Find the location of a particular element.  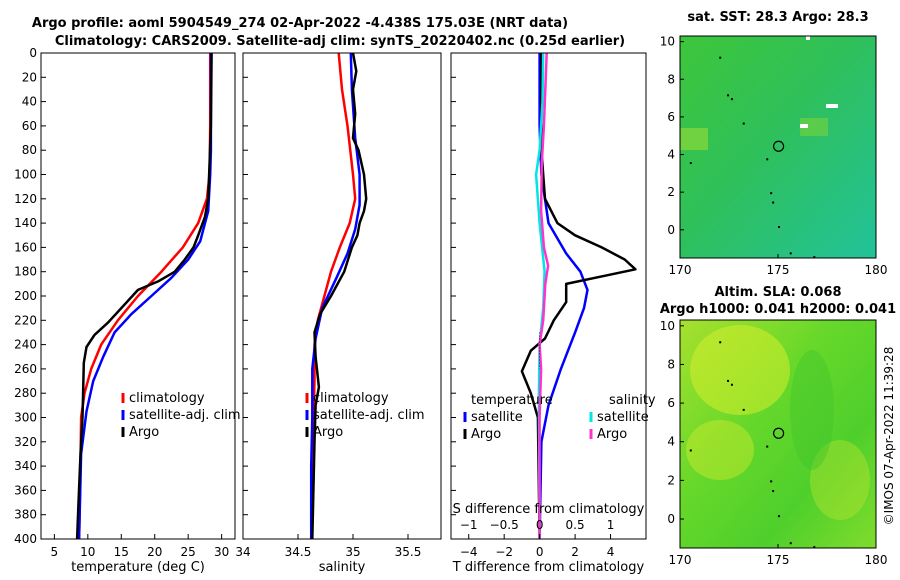

map-x-tick-label: 180 is located at coordinates (876, 560).